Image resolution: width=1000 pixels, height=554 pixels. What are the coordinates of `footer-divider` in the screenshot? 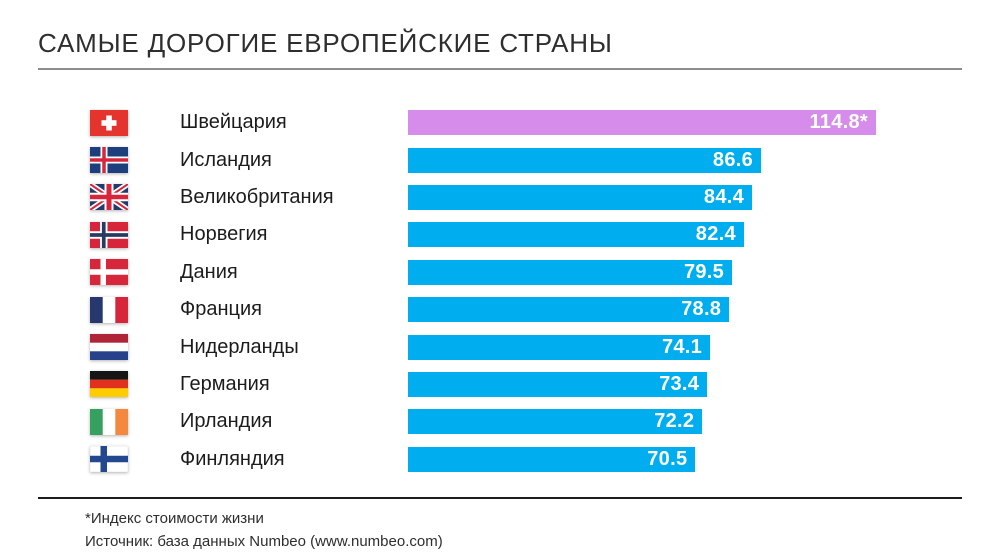 It's located at (500, 497).